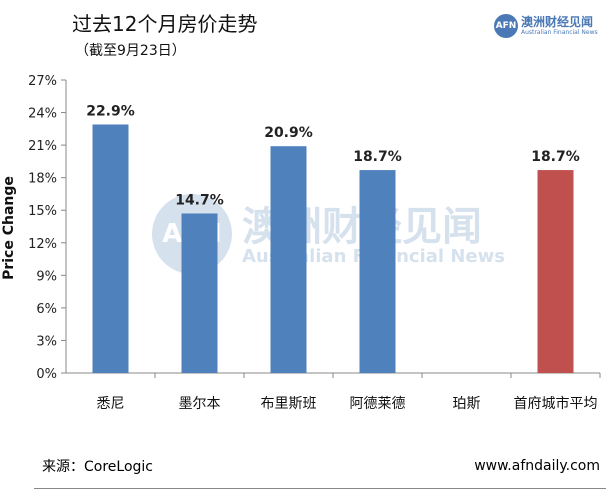 The height and width of the screenshot is (494, 614). What do you see at coordinates (111, 404) in the screenshot?
I see `x-category-label: 悉尼` at bounding box center [111, 404].